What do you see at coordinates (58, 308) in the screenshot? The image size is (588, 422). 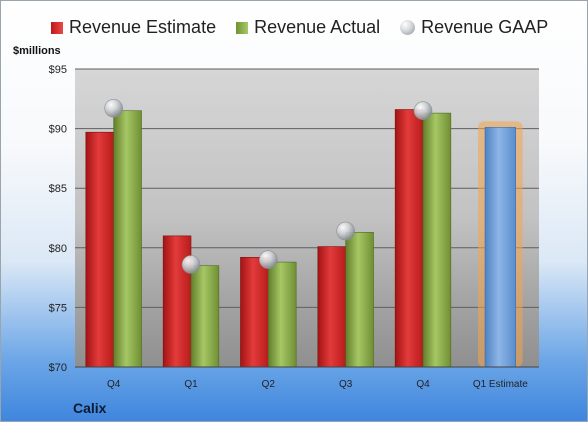 I see `y-tick-label: $75` at bounding box center [58, 308].